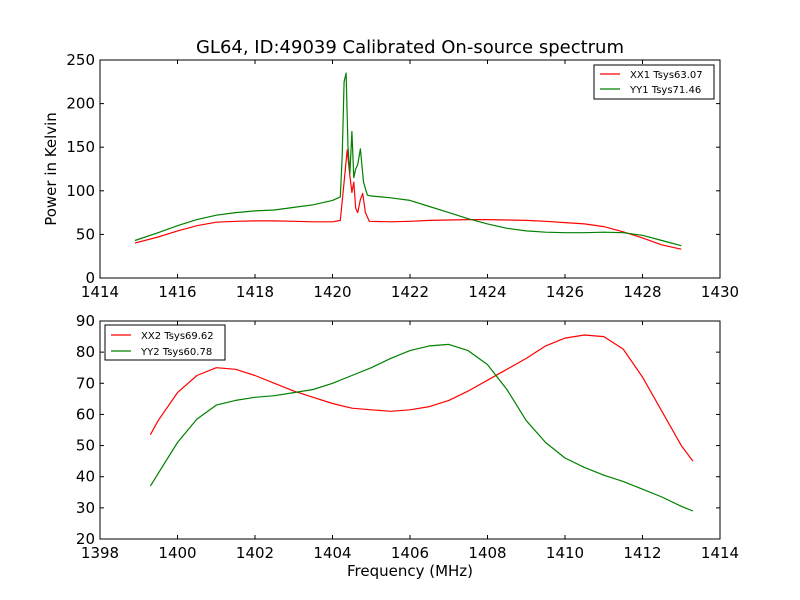 Image resolution: width=800 pixels, height=600 pixels. I want to click on top-x-tick-label: 1420, so click(332, 292).